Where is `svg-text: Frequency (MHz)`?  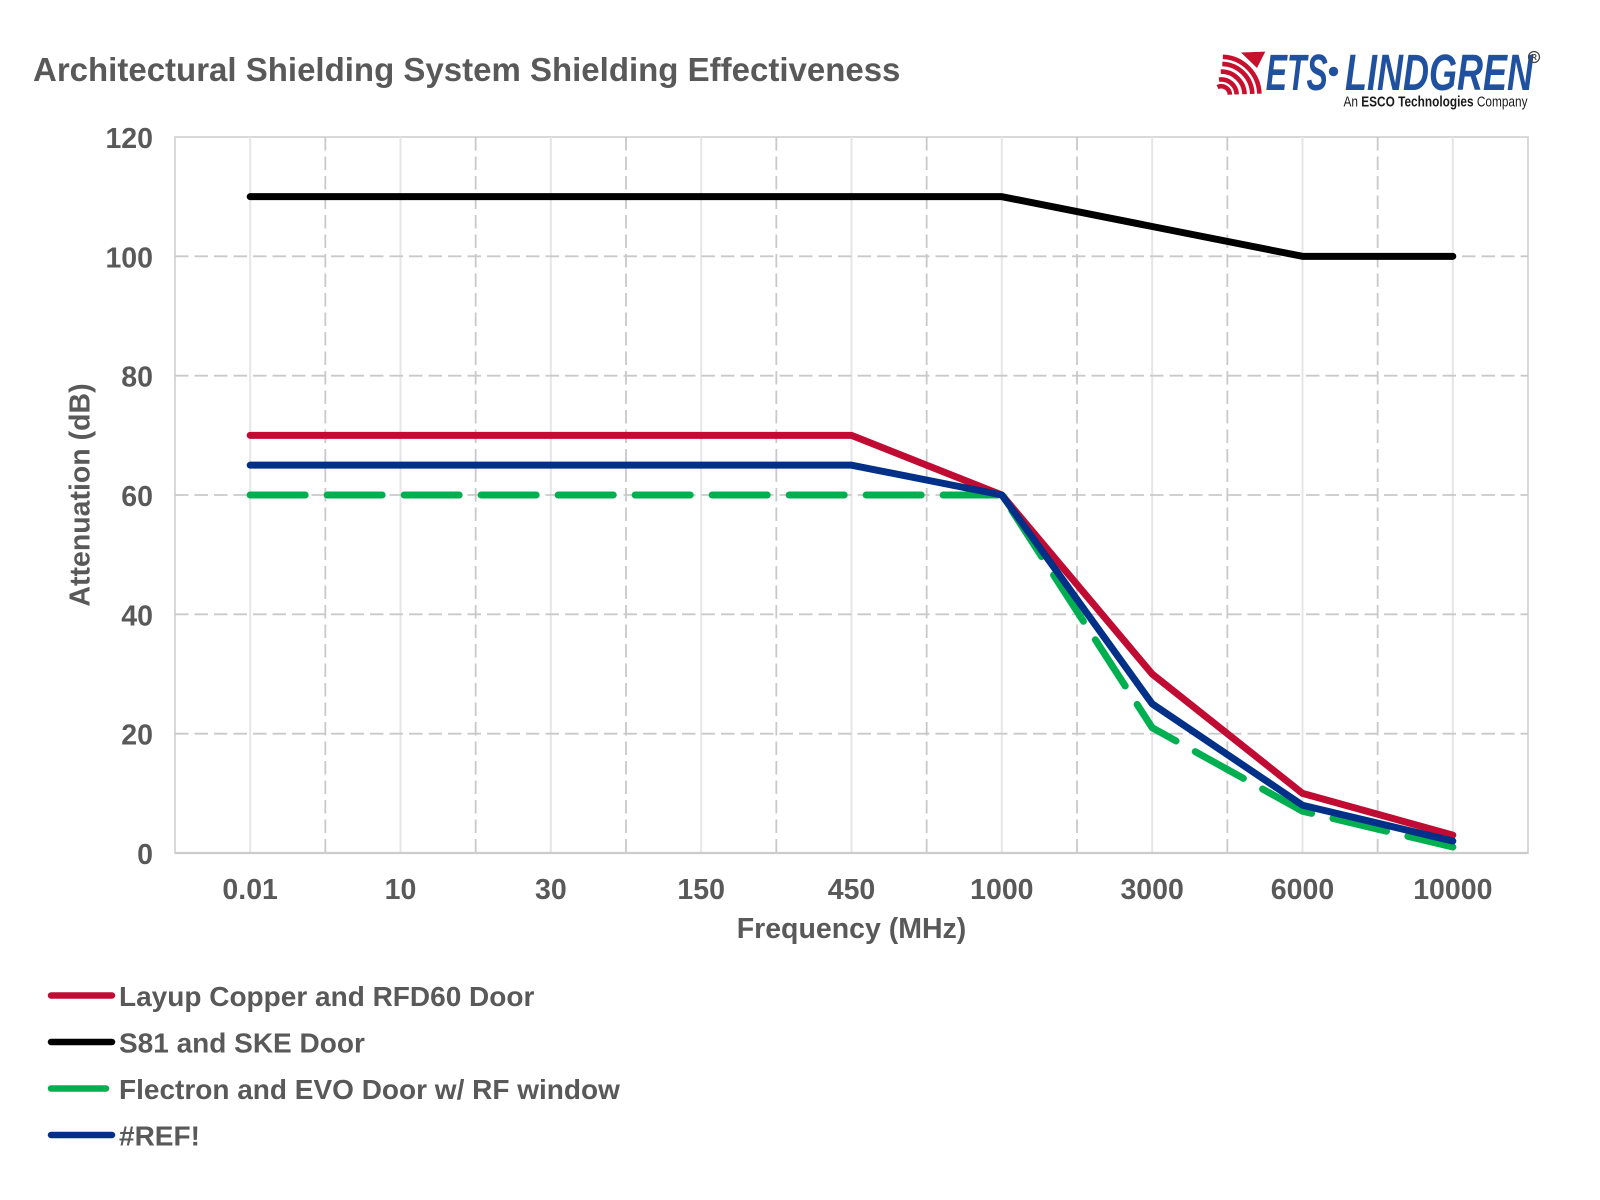
svg-text: Frequency (MHz) is located at coordinates (852, 929).